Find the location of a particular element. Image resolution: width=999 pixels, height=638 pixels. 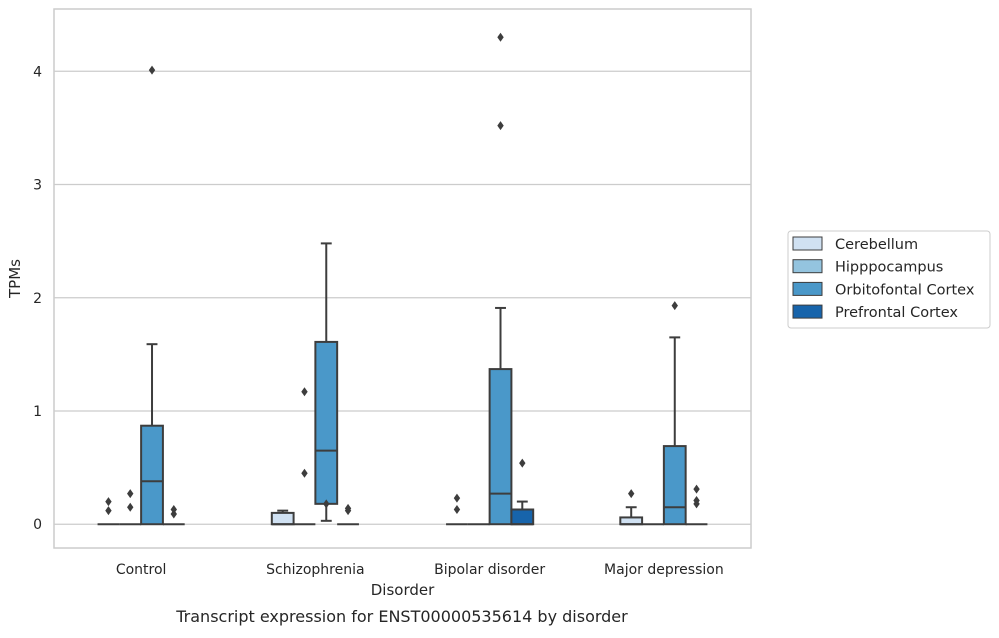

legend-label: Hipppocampus is located at coordinates (889, 268).